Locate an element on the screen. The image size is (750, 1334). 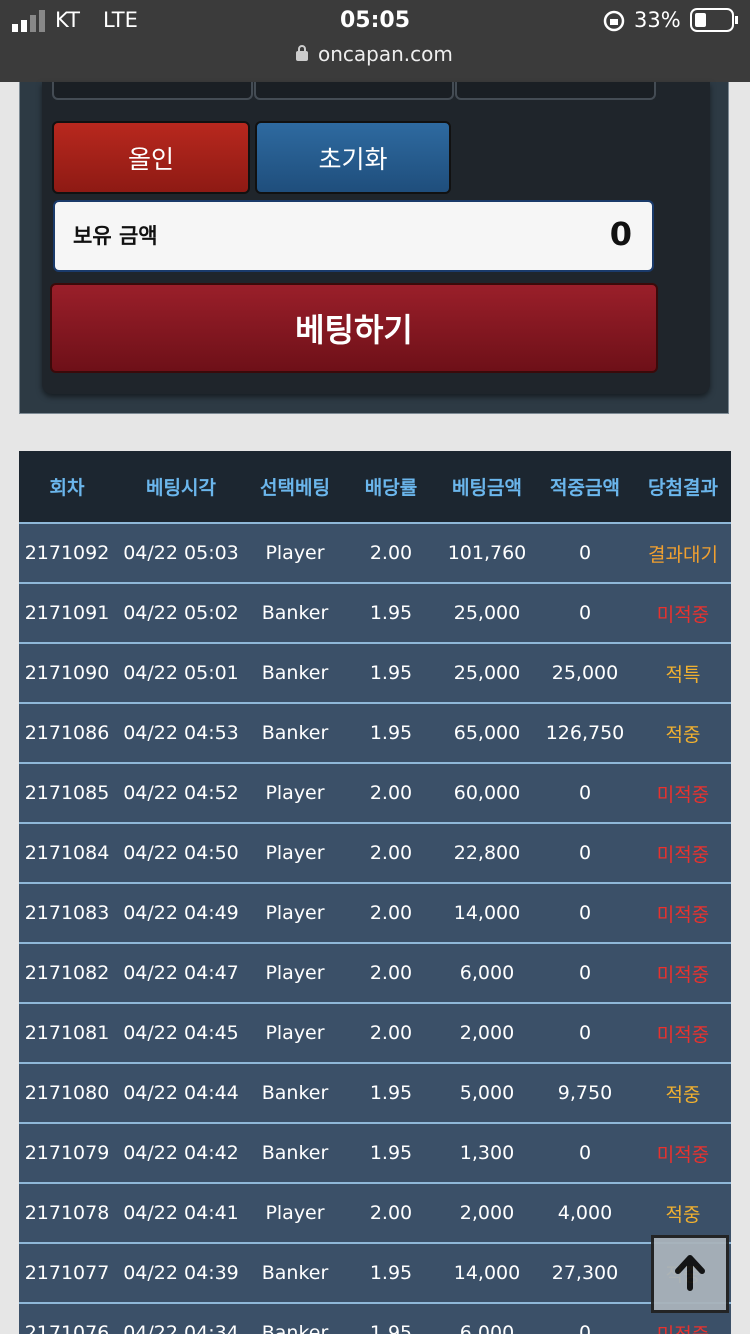
table-cell: 9,750 is located at coordinates (585, 1092).